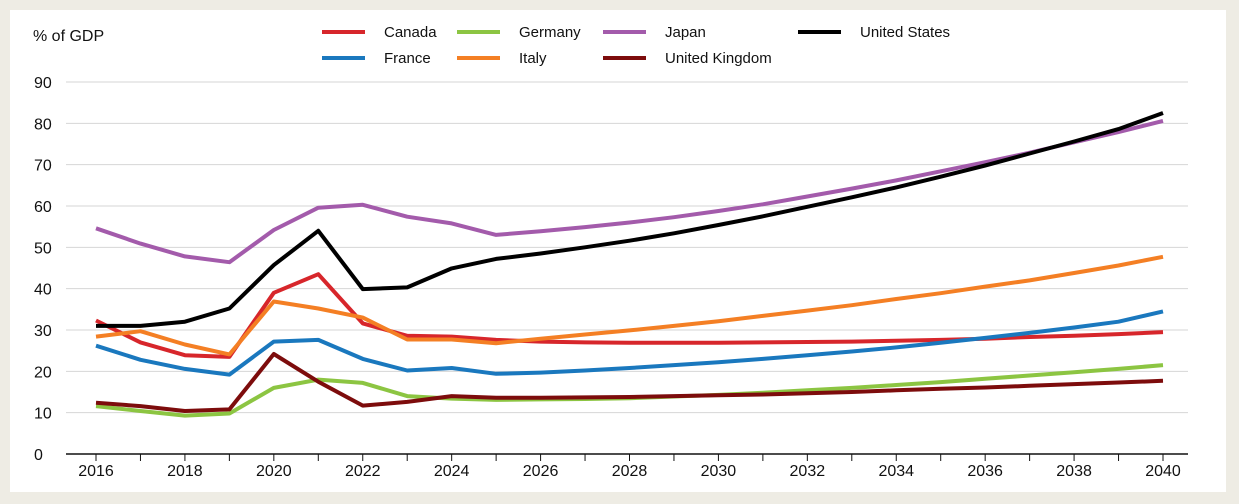 Image resolution: width=1239 pixels, height=504 pixels. What do you see at coordinates (185, 471) in the screenshot?
I see `x-tick-label: 2018` at bounding box center [185, 471].